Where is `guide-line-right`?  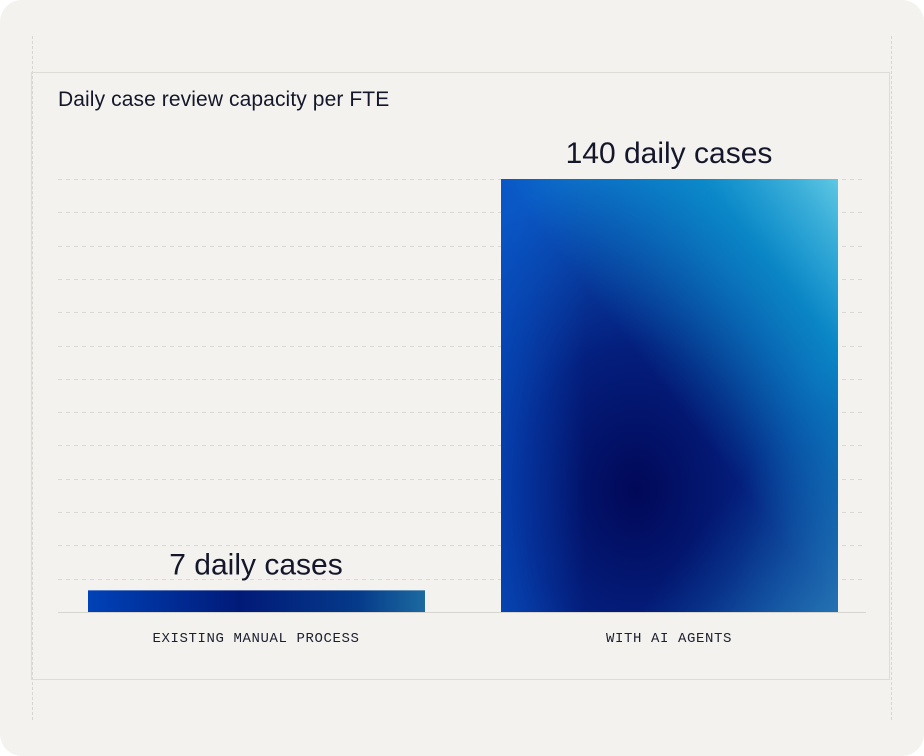
guide-line-right is located at coordinates (891, 378).